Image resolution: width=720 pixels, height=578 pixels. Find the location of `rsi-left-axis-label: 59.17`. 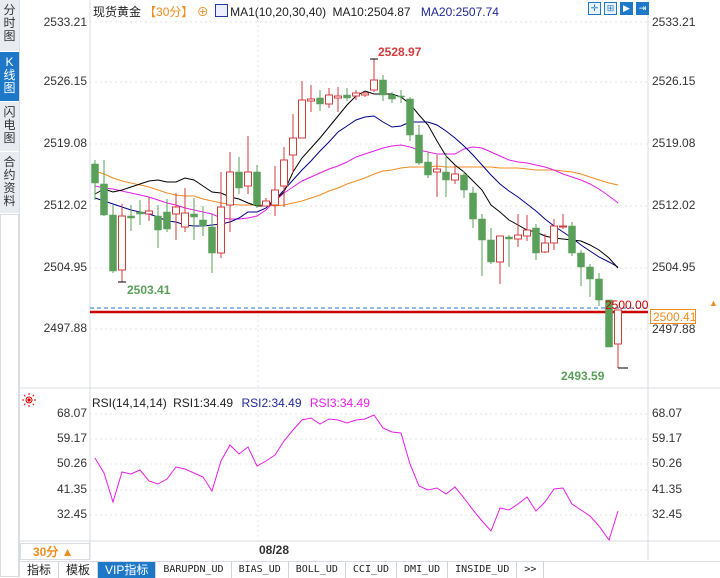

rsi-left-axis-label: 59.17 is located at coordinates (71, 438).